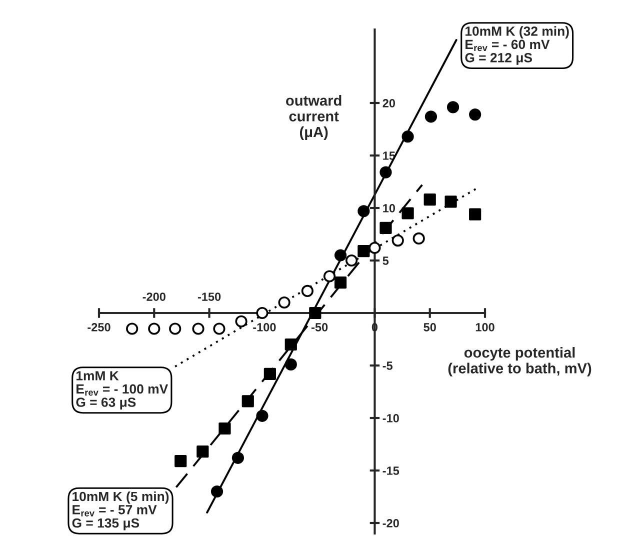 This screenshot has height=553, width=633. Describe the element at coordinates (385, 260) in the screenshot. I see `y-tick-label: 5` at that location.